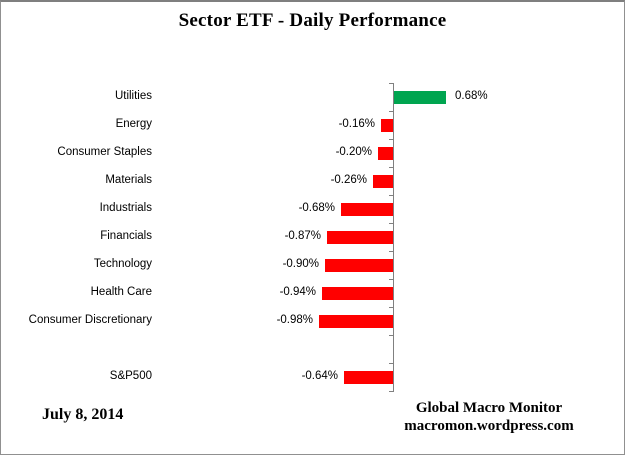 The width and height of the screenshot is (625, 455). What do you see at coordinates (353, 152) in the screenshot?
I see `bar-value-label: -0.20%` at bounding box center [353, 152].